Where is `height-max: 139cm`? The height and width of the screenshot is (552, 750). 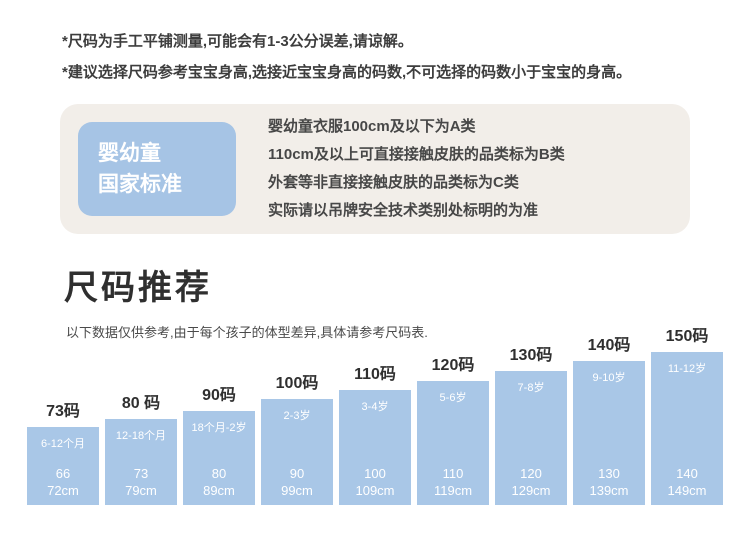 height-max: 139cm is located at coordinates (609, 490).